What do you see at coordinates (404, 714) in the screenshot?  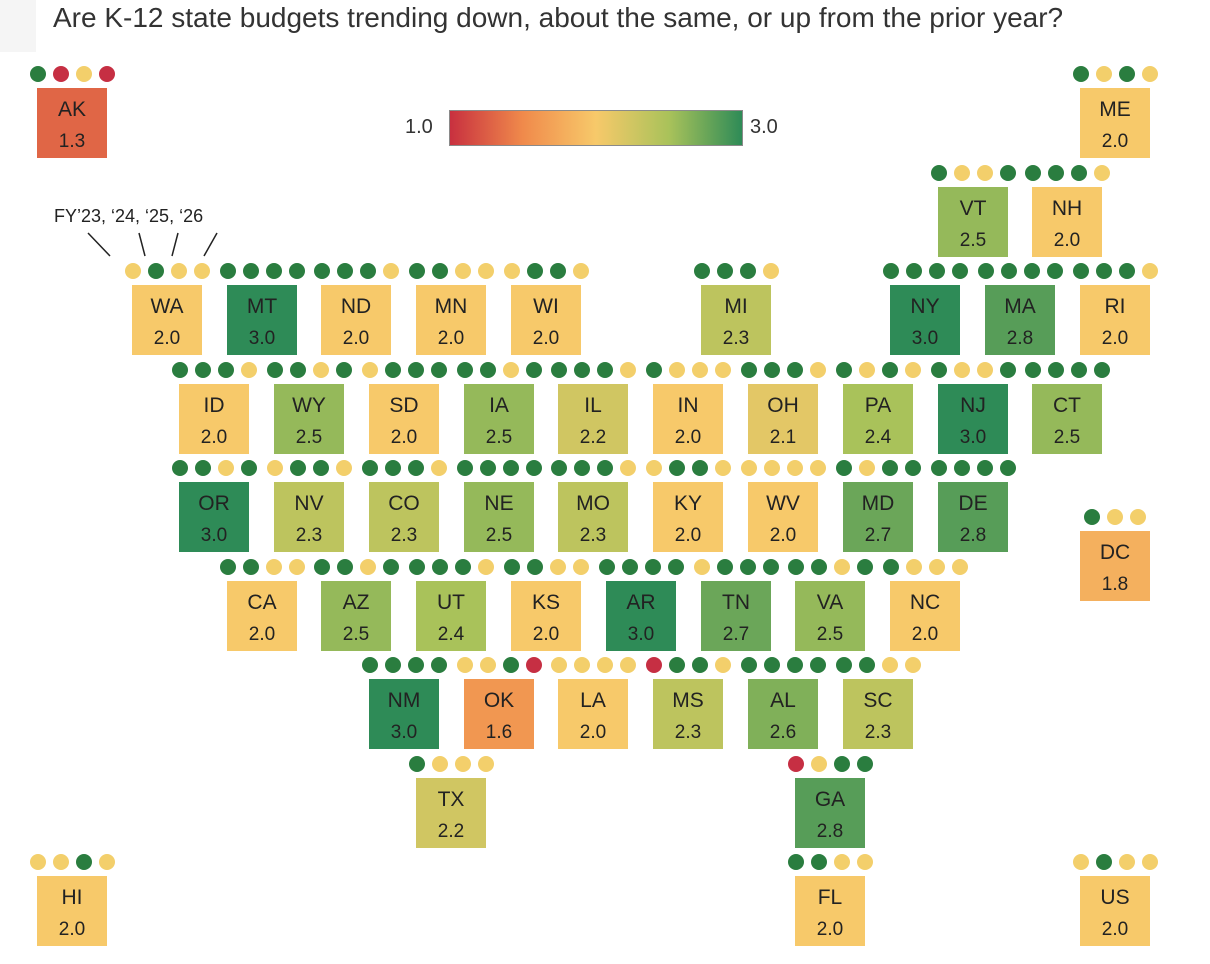 I see `state-tile-nm: NM 3.0` at bounding box center [404, 714].